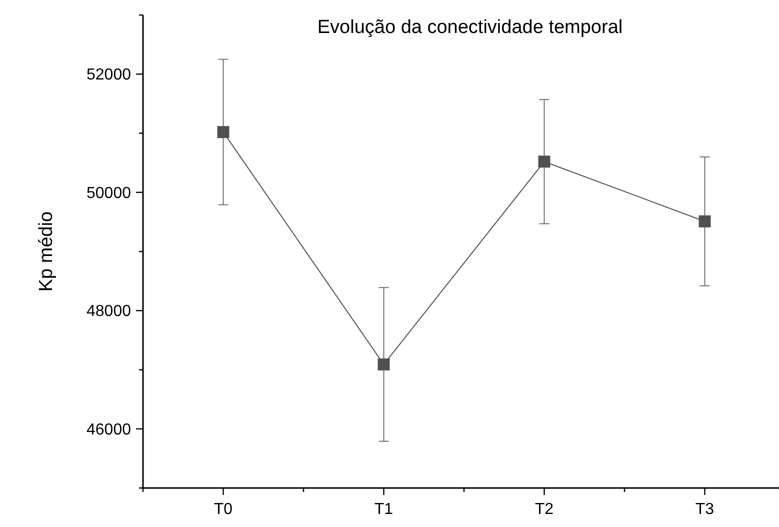 The width and height of the screenshot is (779, 527). Describe the element at coordinates (470, 27) in the screenshot. I see `chart-title: Evolução da conectividade temporal` at that location.